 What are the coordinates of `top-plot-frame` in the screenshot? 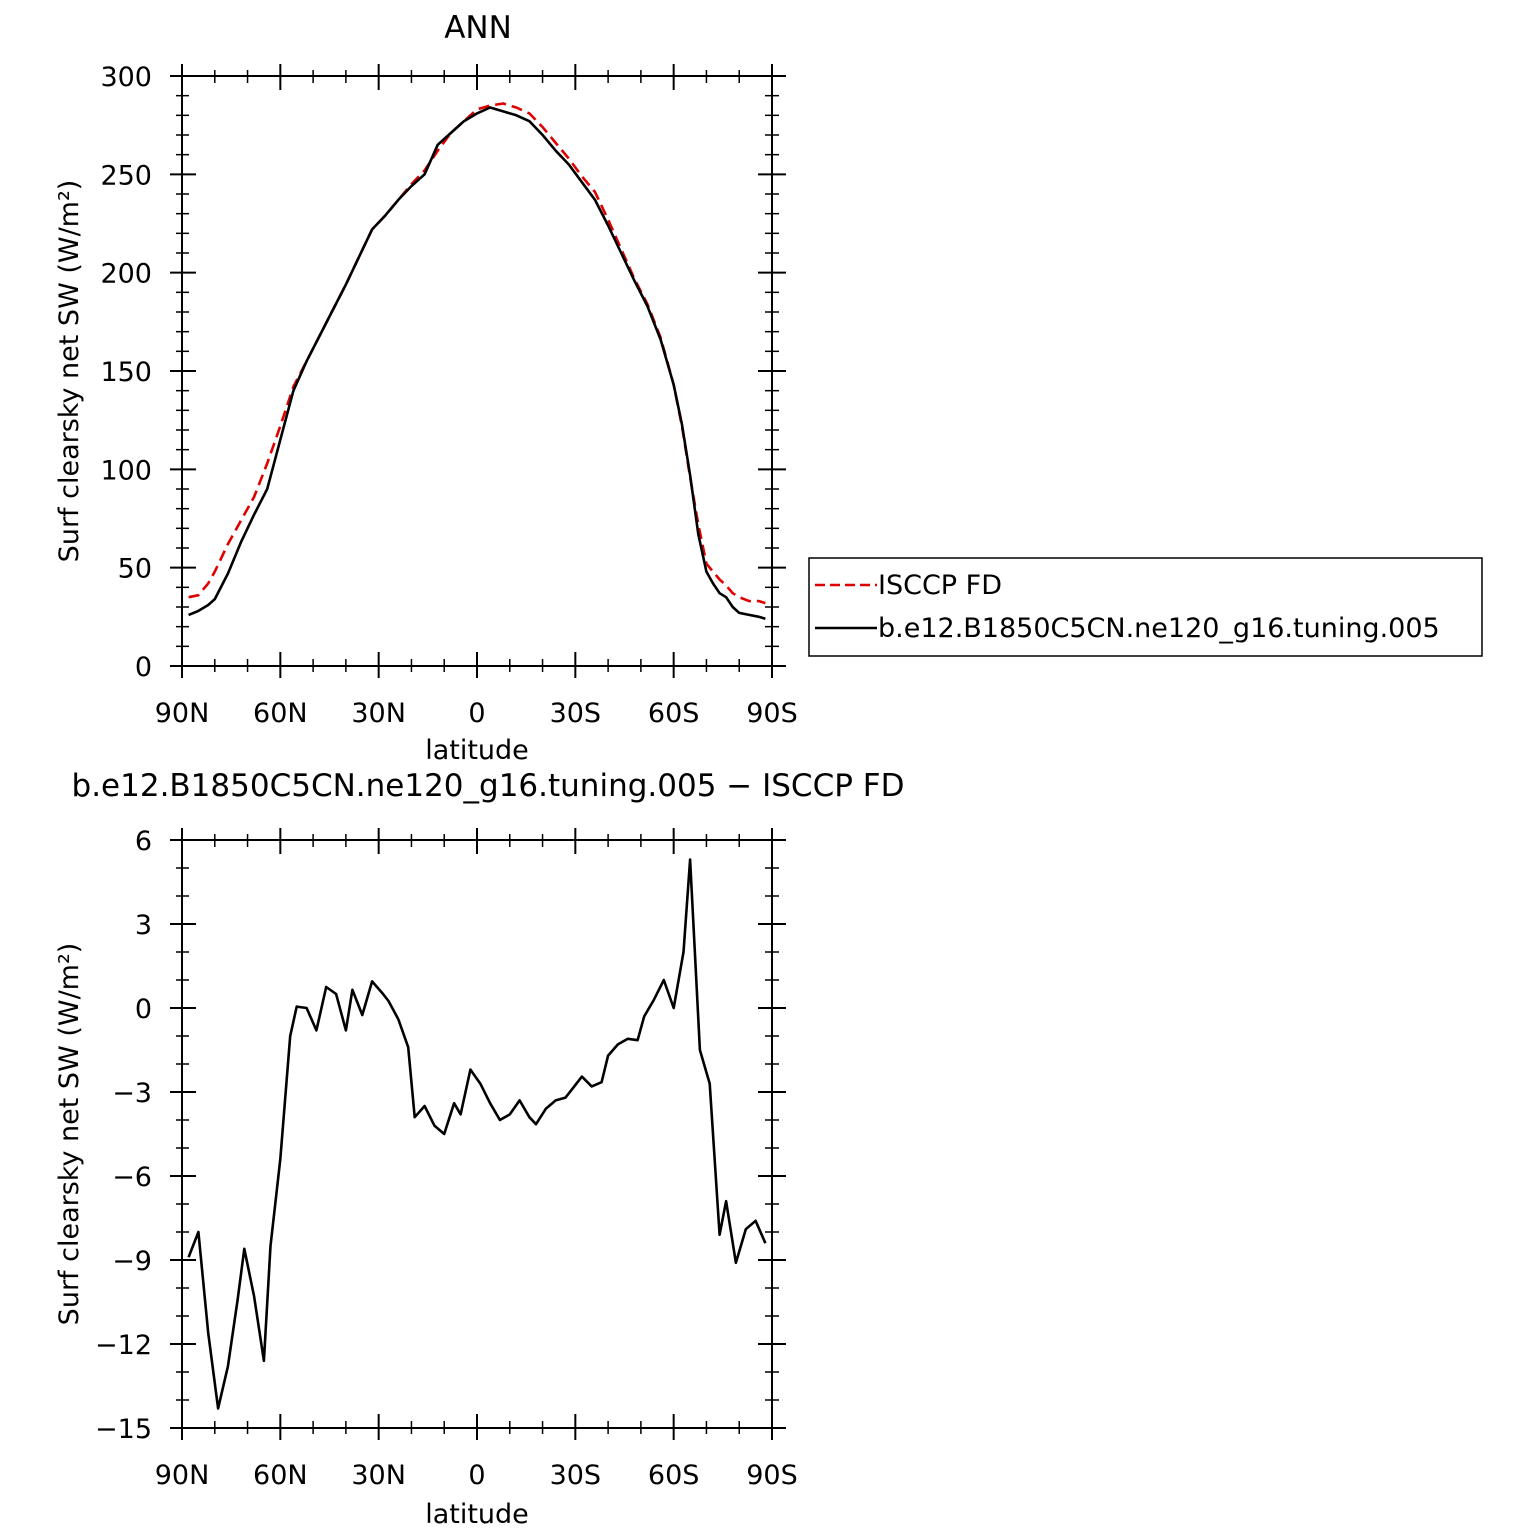 It's located at (477, 371).